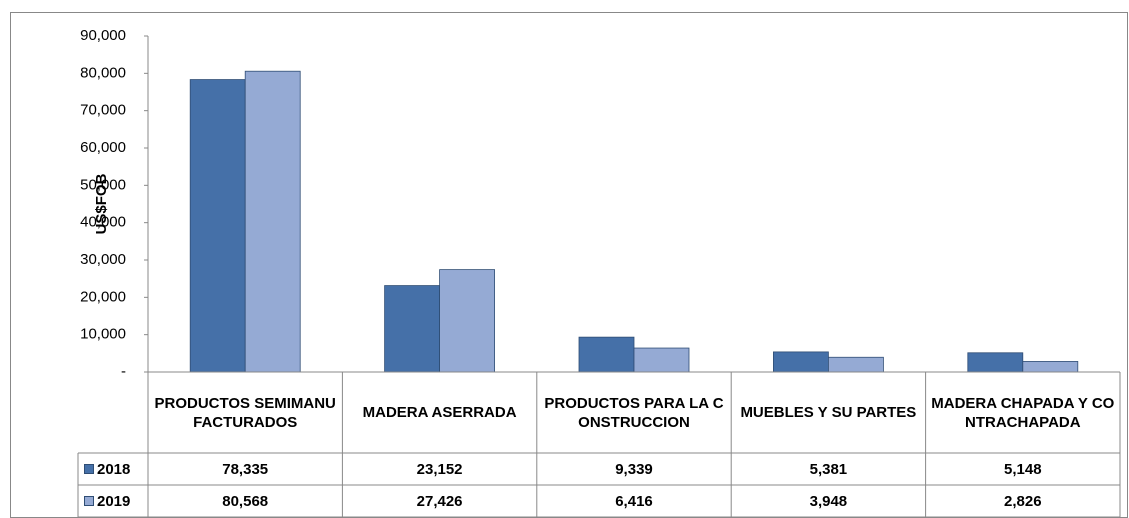 The width and height of the screenshot is (1129, 518). I want to click on table-value: 6,416, so click(634, 501).